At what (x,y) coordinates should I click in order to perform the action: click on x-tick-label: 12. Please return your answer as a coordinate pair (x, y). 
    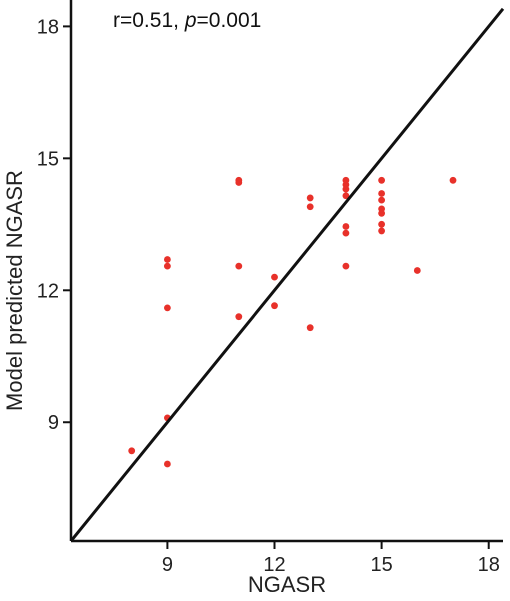
    Looking at the image, I should click on (274, 565).